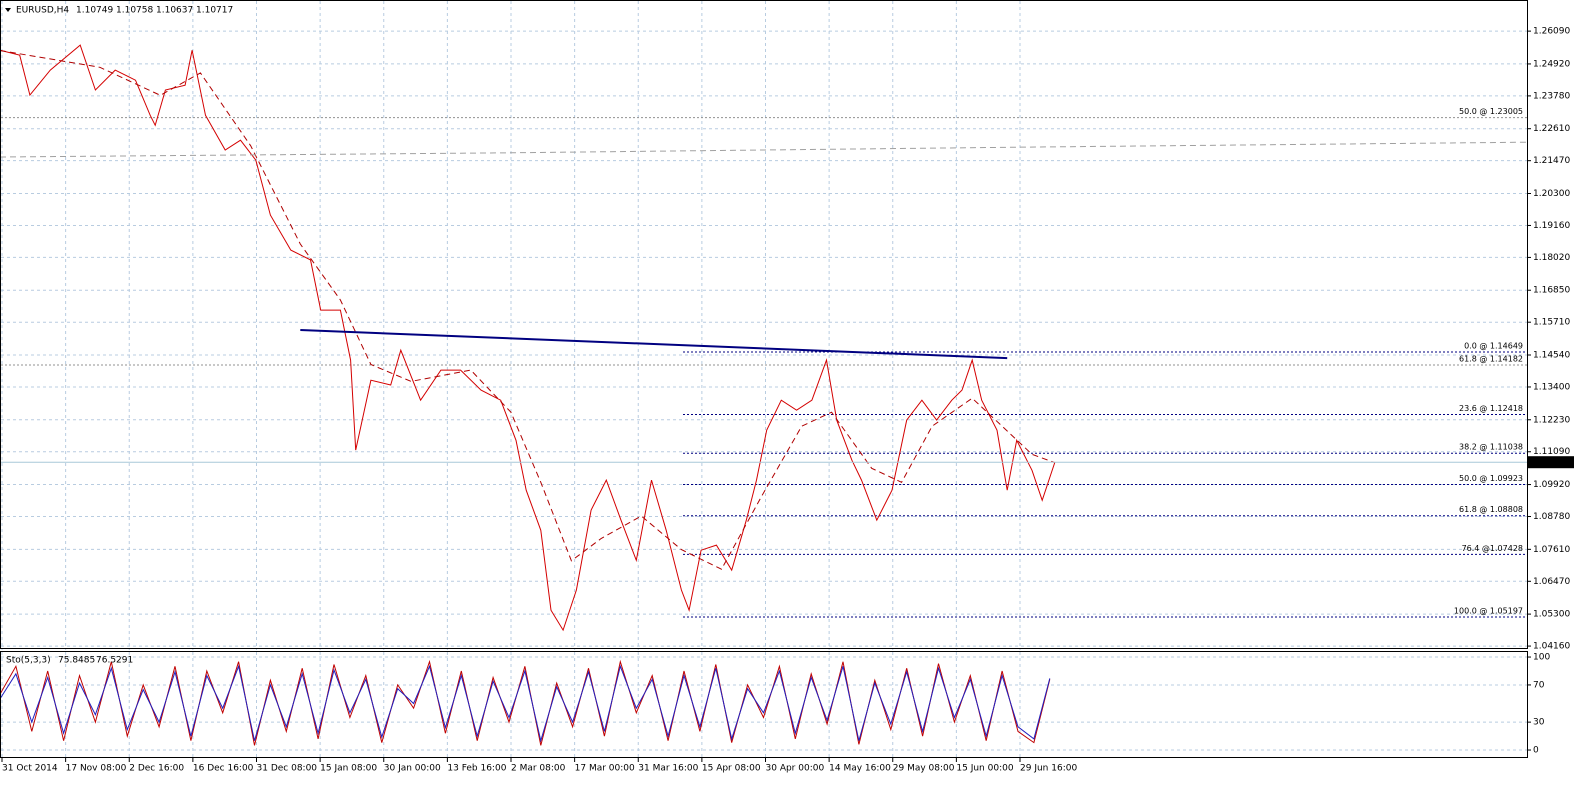 This screenshot has height=790, width=1596. I want to click on close: 1.10717, so click(214, 11).